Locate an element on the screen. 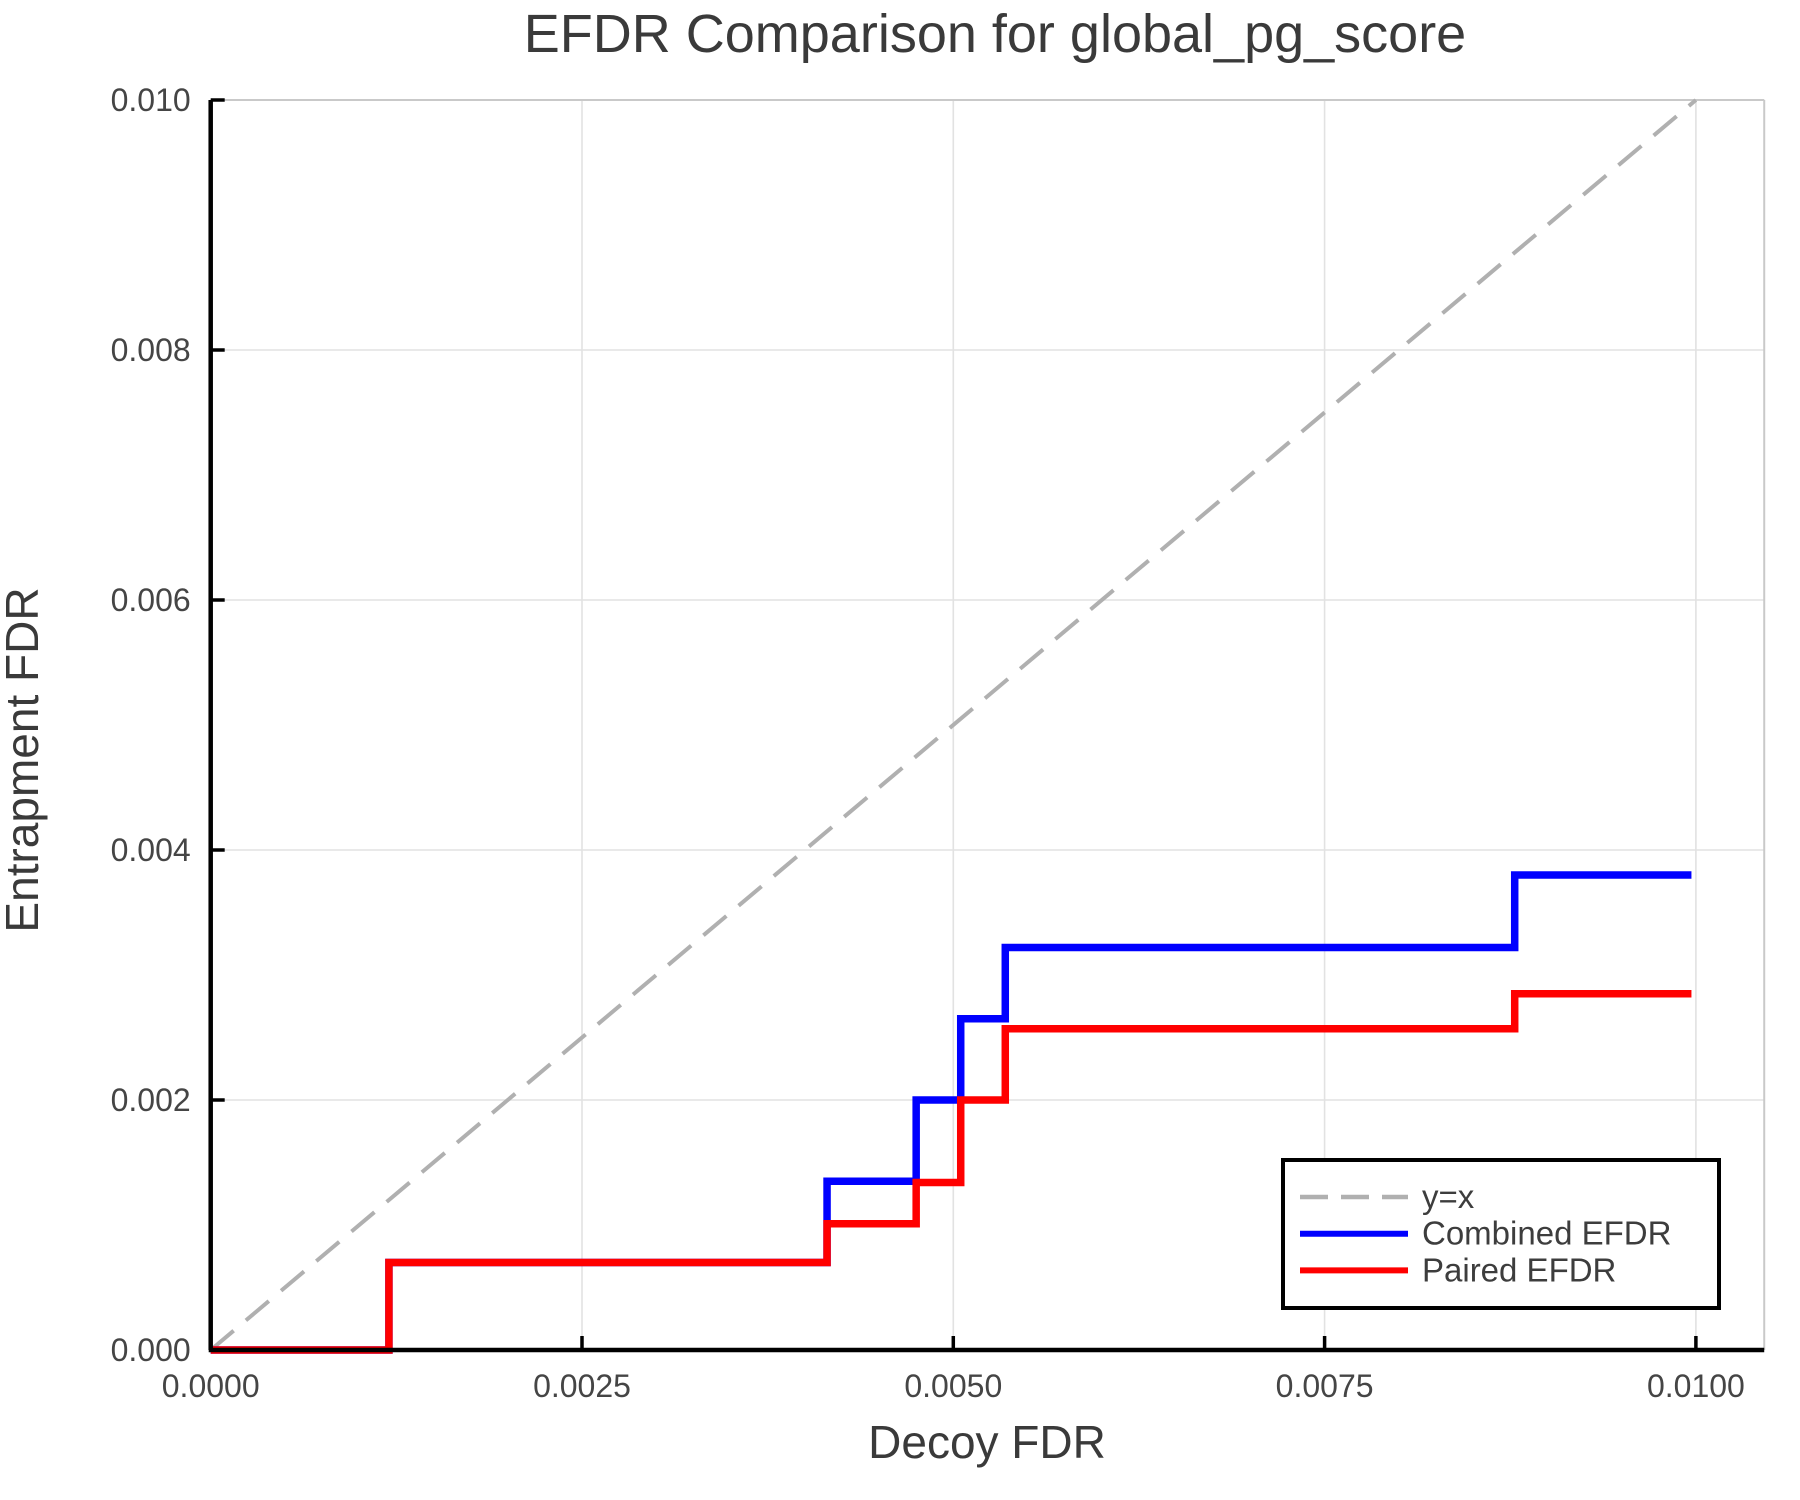  x-tick-label: 0.0000 is located at coordinates (211, 1386).